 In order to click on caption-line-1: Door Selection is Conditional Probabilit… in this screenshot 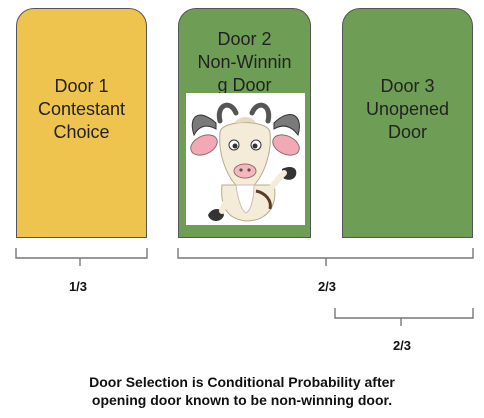, I will do `click(242, 382)`.